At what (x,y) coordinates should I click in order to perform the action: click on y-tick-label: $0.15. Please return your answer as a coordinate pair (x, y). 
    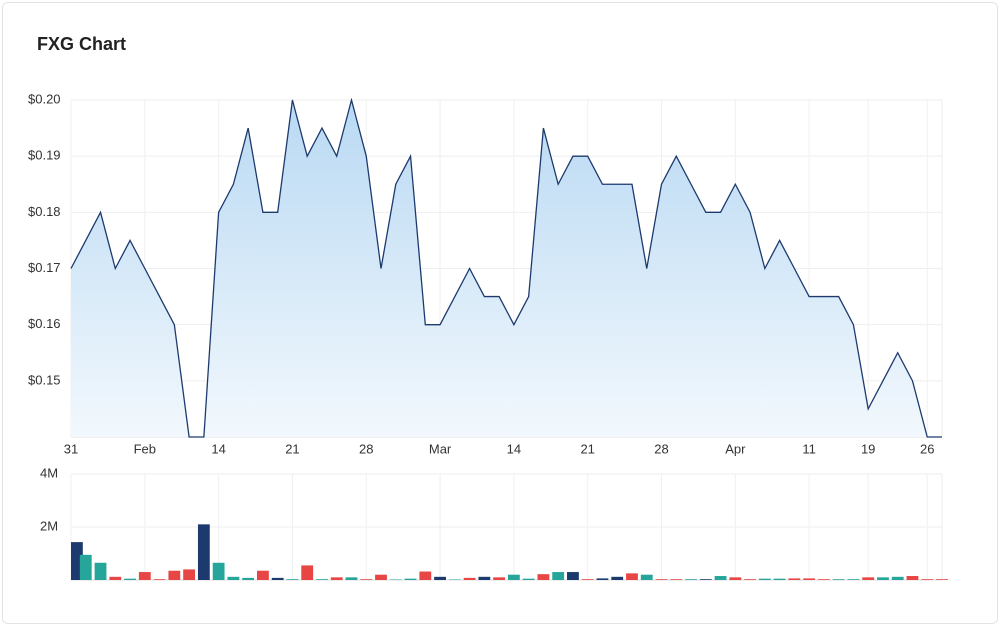
    Looking at the image, I should click on (44, 379).